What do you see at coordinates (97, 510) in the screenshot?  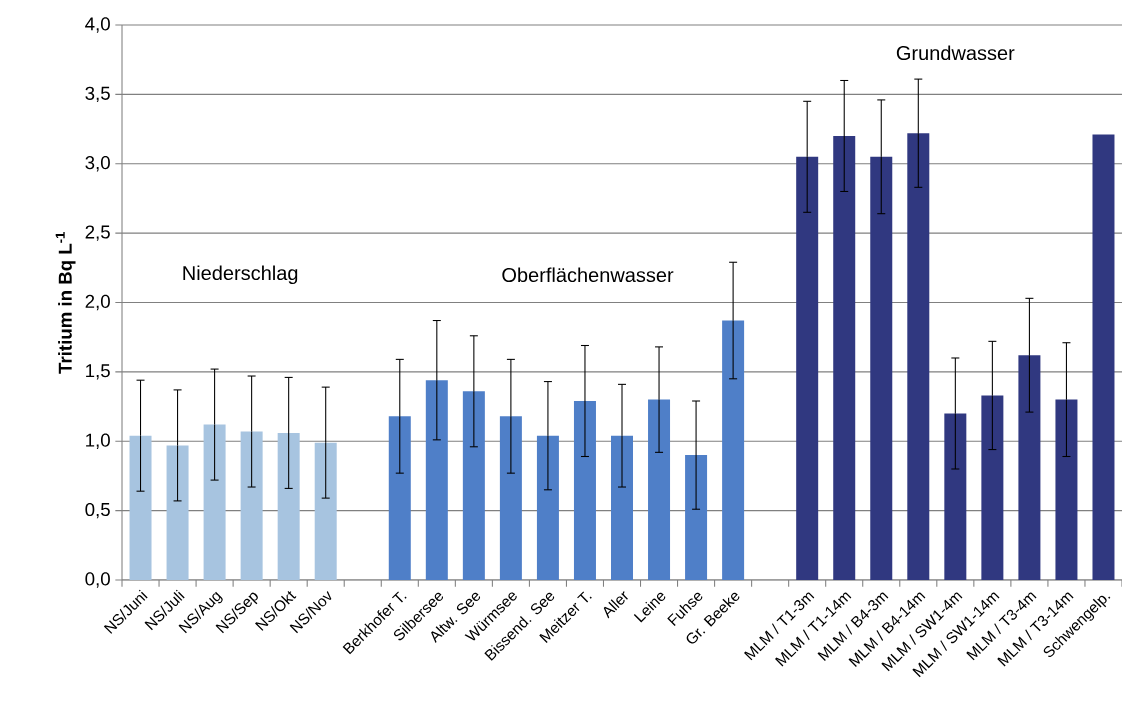 I see `y-tick-label: 0,5` at bounding box center [97, 510].